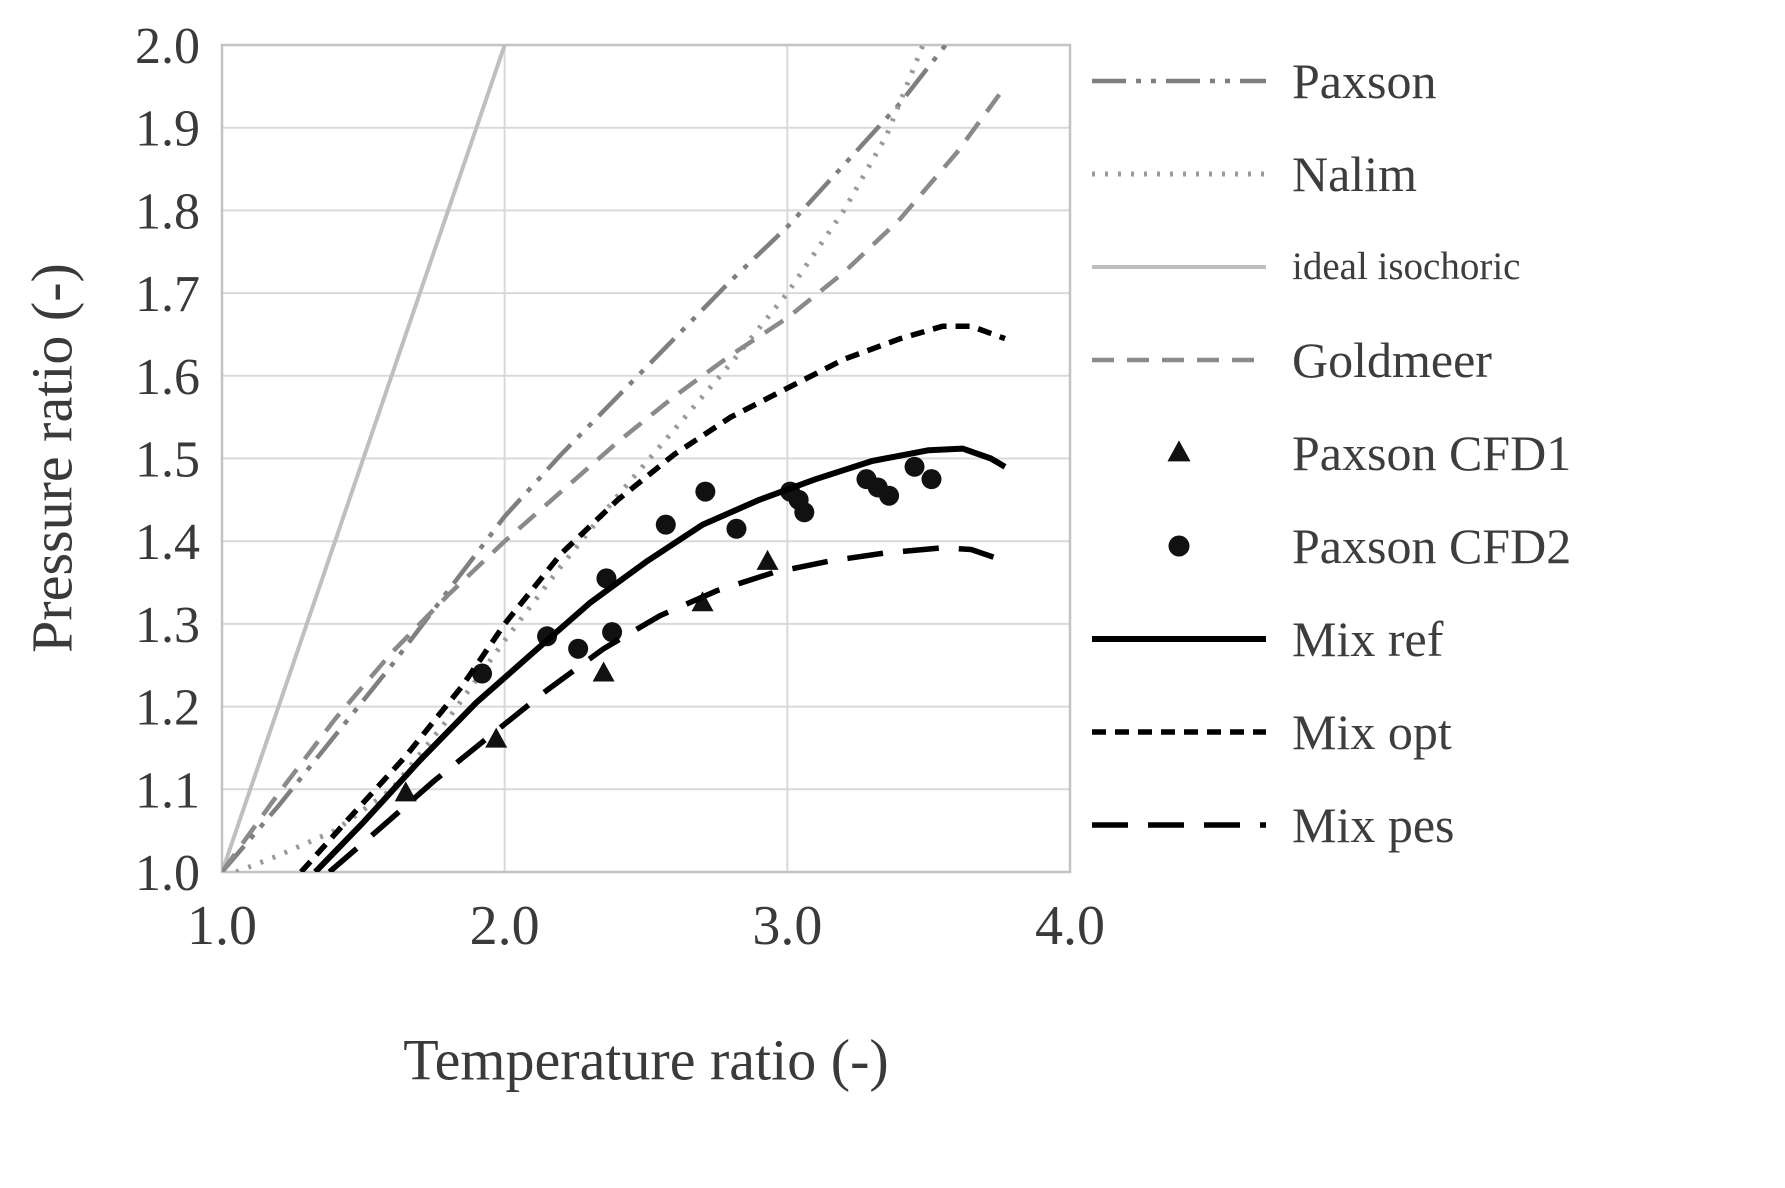  Describe the element at coordinates (364, 458) in the screenshot. I see `series-line-ideal-isochoric` at that location.